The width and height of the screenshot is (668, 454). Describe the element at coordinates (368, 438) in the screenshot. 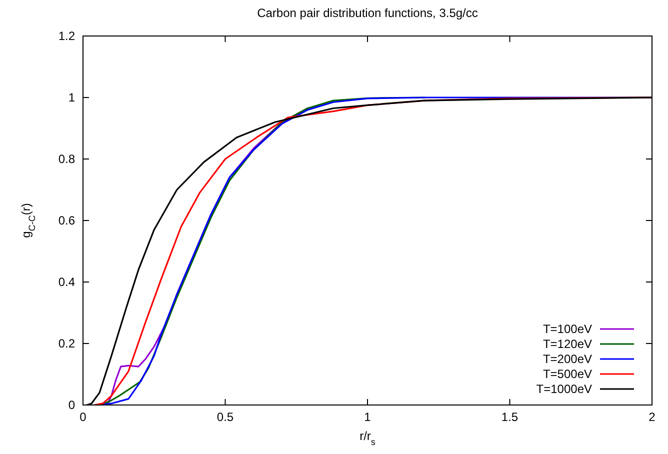

I see `x-axis-title: r/r$_{s}$` at that location.